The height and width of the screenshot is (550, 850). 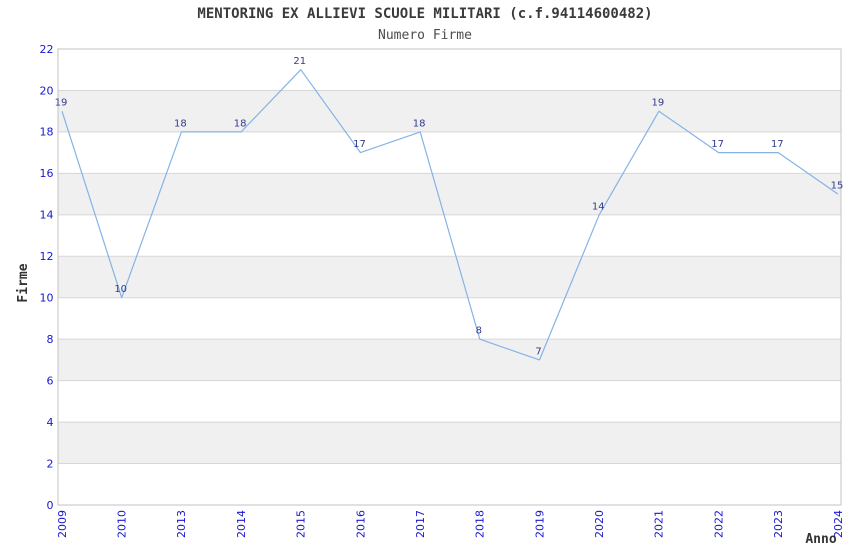 What do you see at coordinates (599, 524) in the screenshot?
I see `x-tick-label: 2020` at bounding box center [599, 524].